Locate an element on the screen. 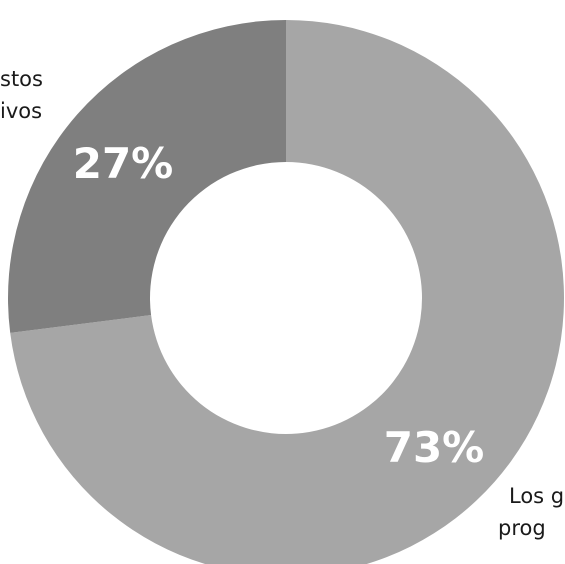 The height and width of the screenshot is (564, 565). slice-value-label-73: 73% is located at coordinates (434, 447).